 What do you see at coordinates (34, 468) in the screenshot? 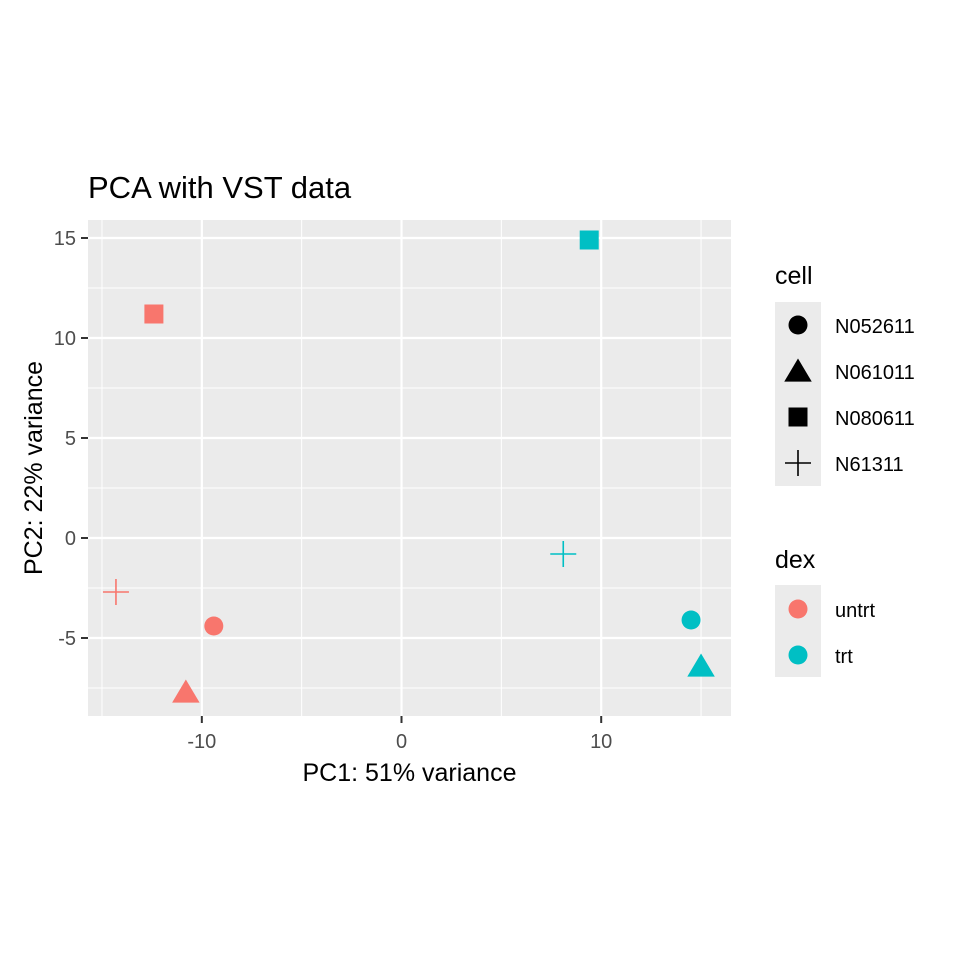
I see `y-axis-label: PC2: 22% variance` at bounding box center [34, 468].